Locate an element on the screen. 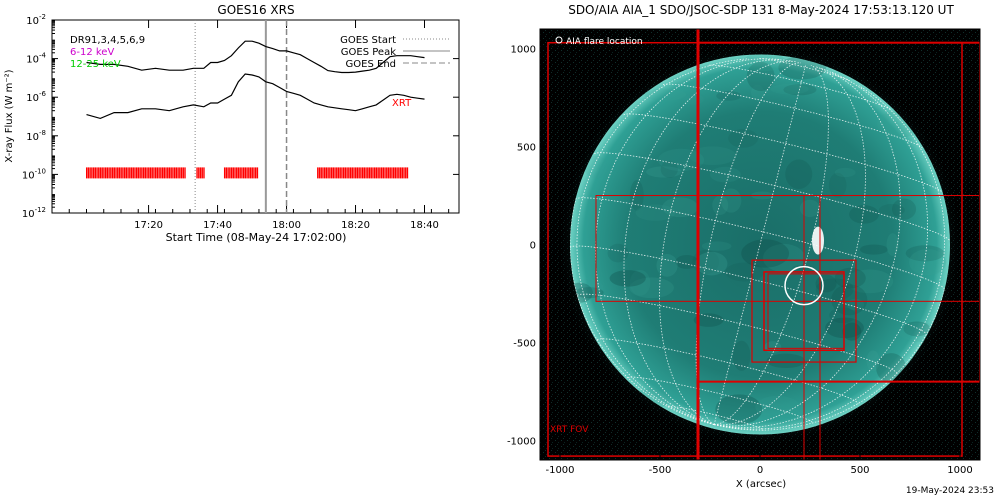 This screenshot has width=1000, height=500. y-tick-label: 10⁻⁶ is located at coordinates (36, 97).